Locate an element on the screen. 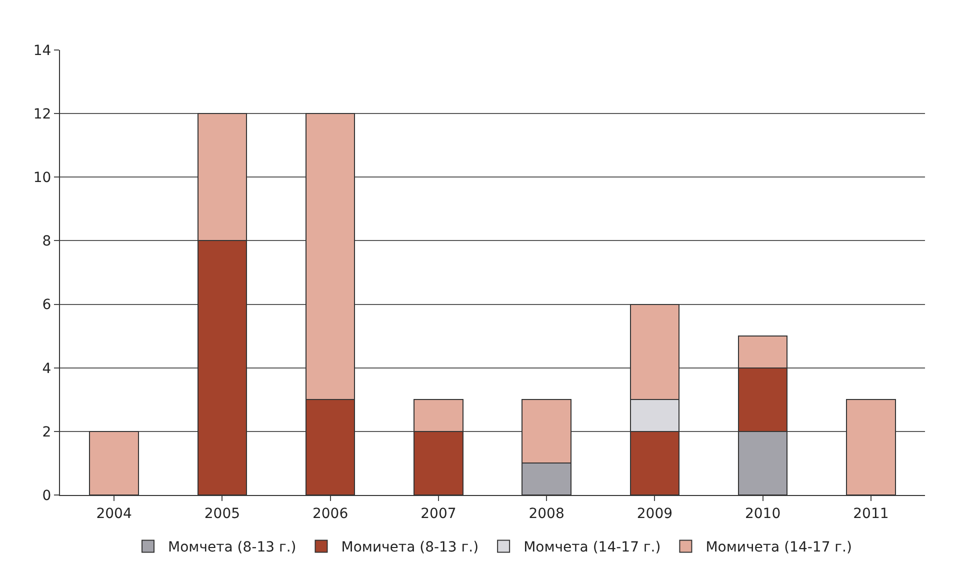  x-tick-label: 2011 is located at coordinates (871, 514).